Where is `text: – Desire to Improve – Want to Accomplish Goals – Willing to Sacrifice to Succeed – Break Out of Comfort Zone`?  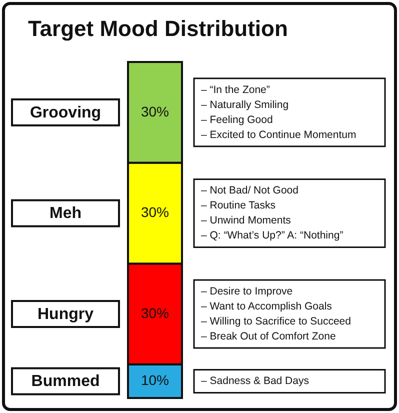
text: – Desire to Improve – Want to Accomplish Goals – Willing to Sacrifice to Succeed – Break Out of Comfort Zone is located at coordinates (276, 314).